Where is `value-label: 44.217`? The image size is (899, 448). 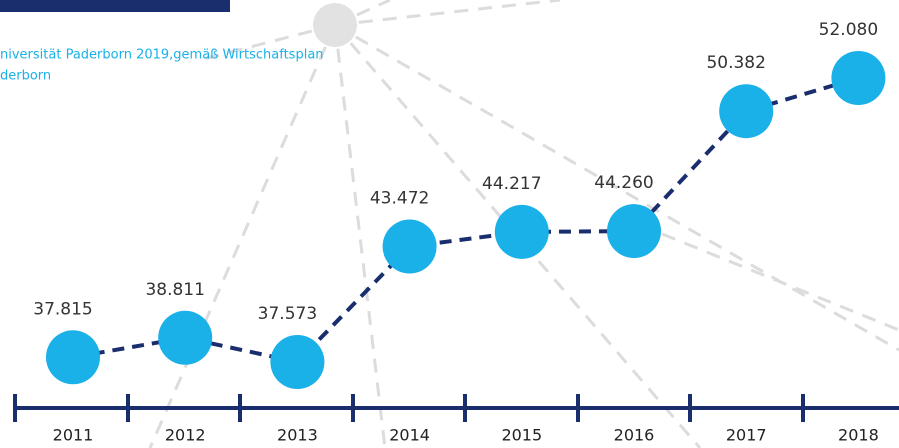
value-label: 44.217 is located at coordinates (511, 184).